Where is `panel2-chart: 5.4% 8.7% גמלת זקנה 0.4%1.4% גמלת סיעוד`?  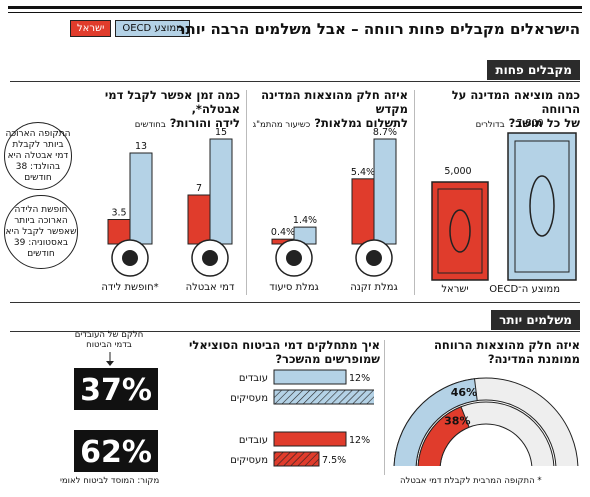
panel2-chart: 5.4% 8.7% גמלת זקנה 0.4%1.4% גמלת סיעוד is located at coordinates (333, 210).